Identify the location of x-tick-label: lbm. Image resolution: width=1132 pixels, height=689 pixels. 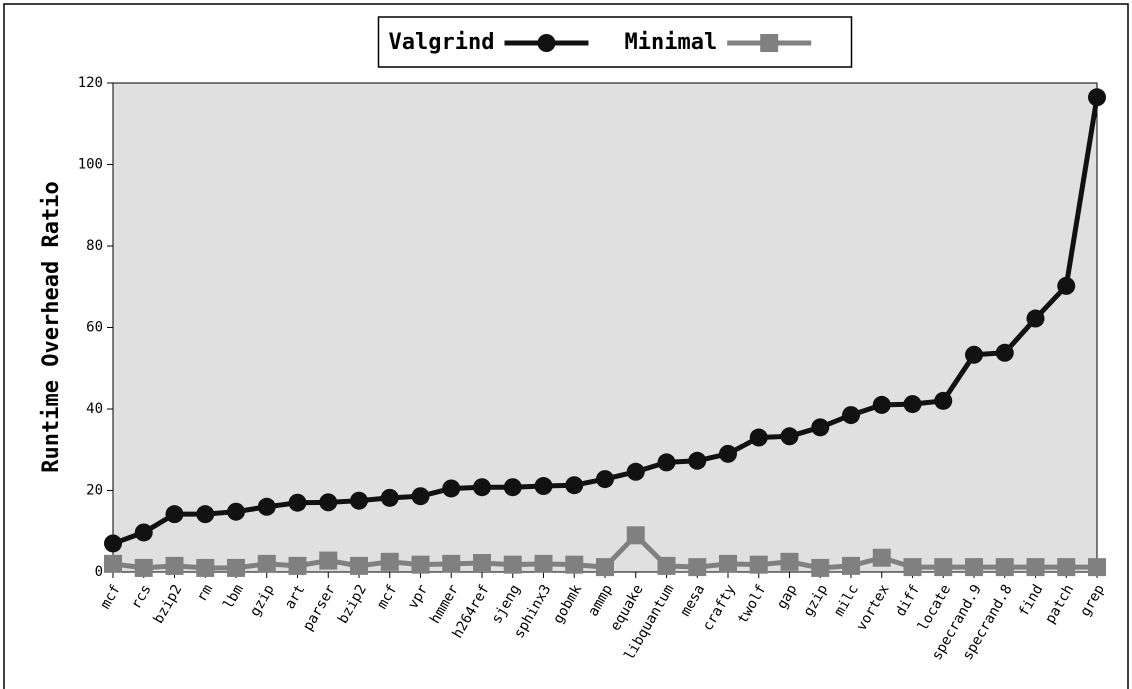
(233, 597).